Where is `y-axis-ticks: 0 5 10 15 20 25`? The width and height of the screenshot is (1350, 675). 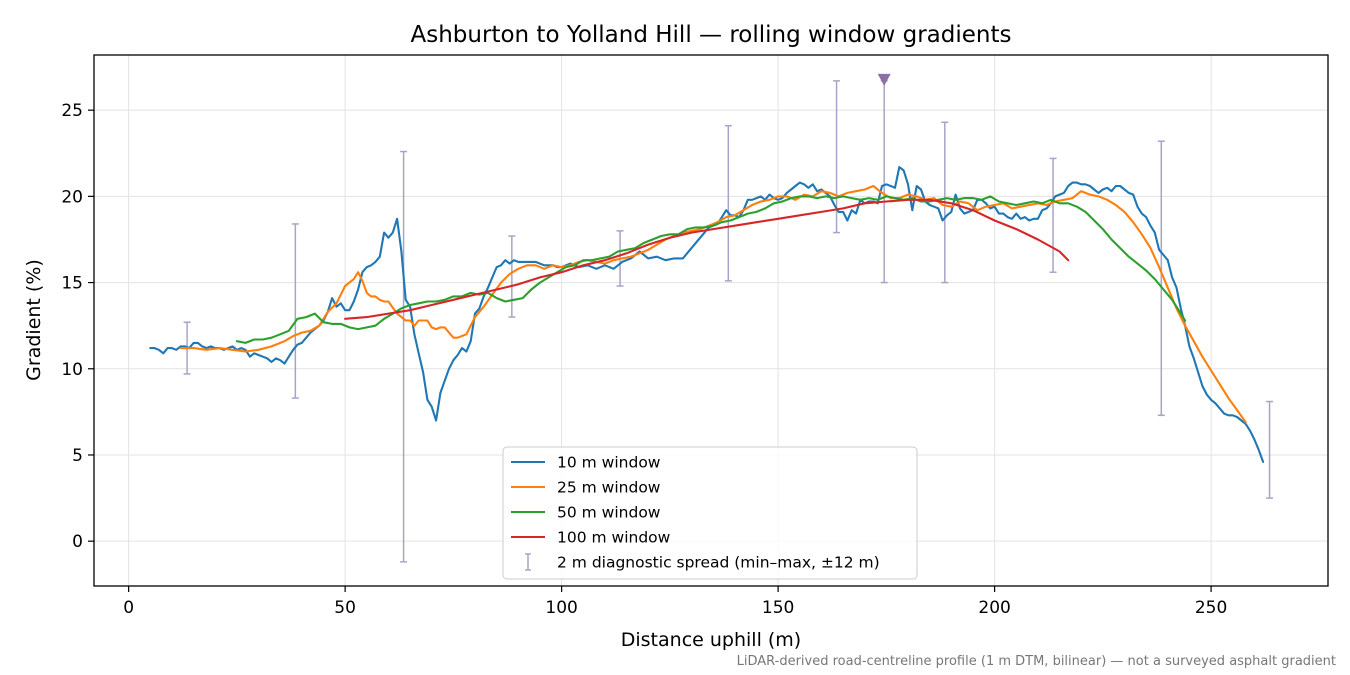 y-axis-ticks: 0 5 10 15 20 25 is located at coordinates (77, 326).